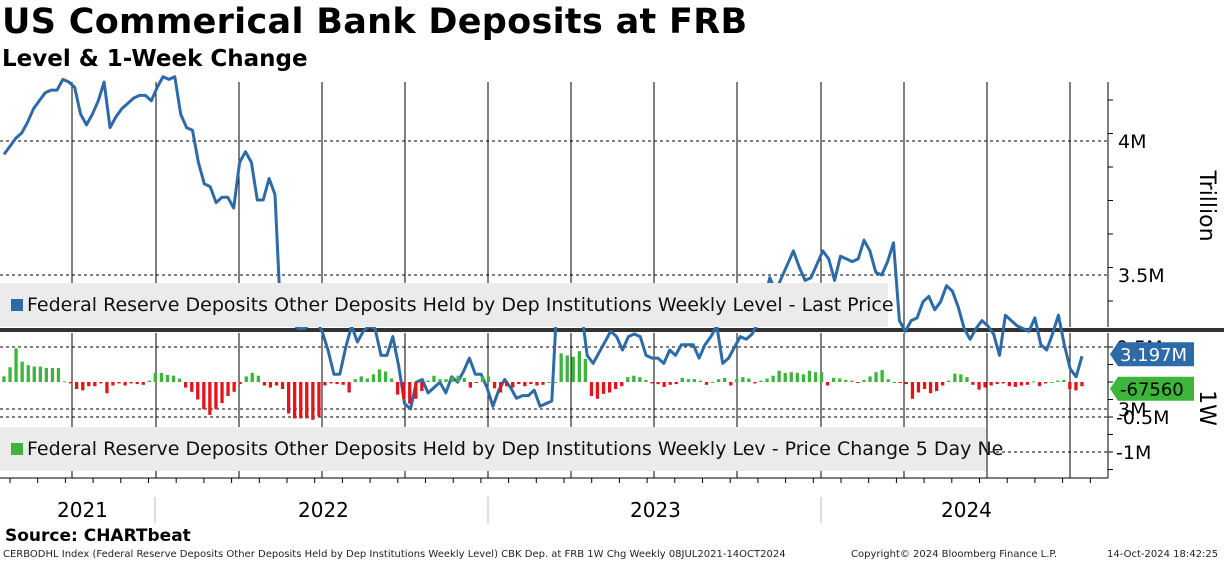 This screenshot has height=565, width=1224. I want to click on panel-separator, so click(612, 330).